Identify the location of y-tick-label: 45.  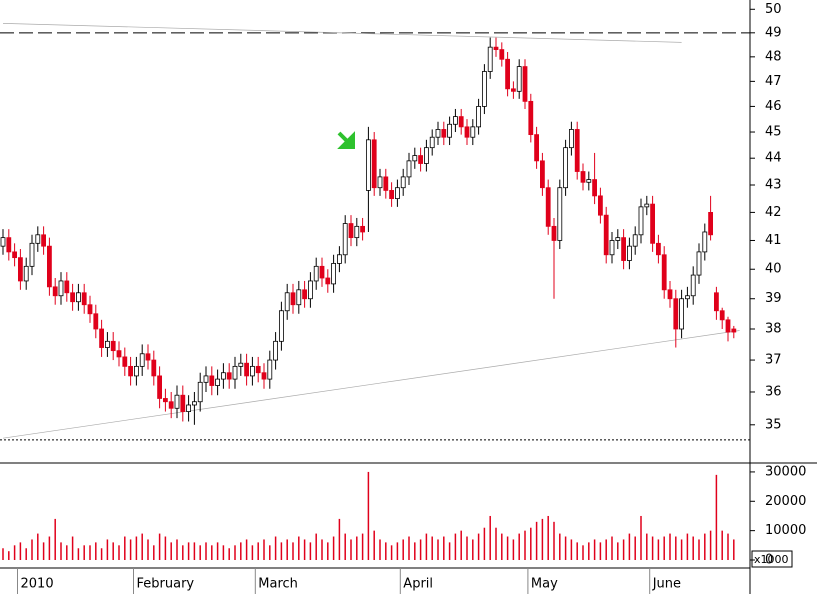
(773, 132).